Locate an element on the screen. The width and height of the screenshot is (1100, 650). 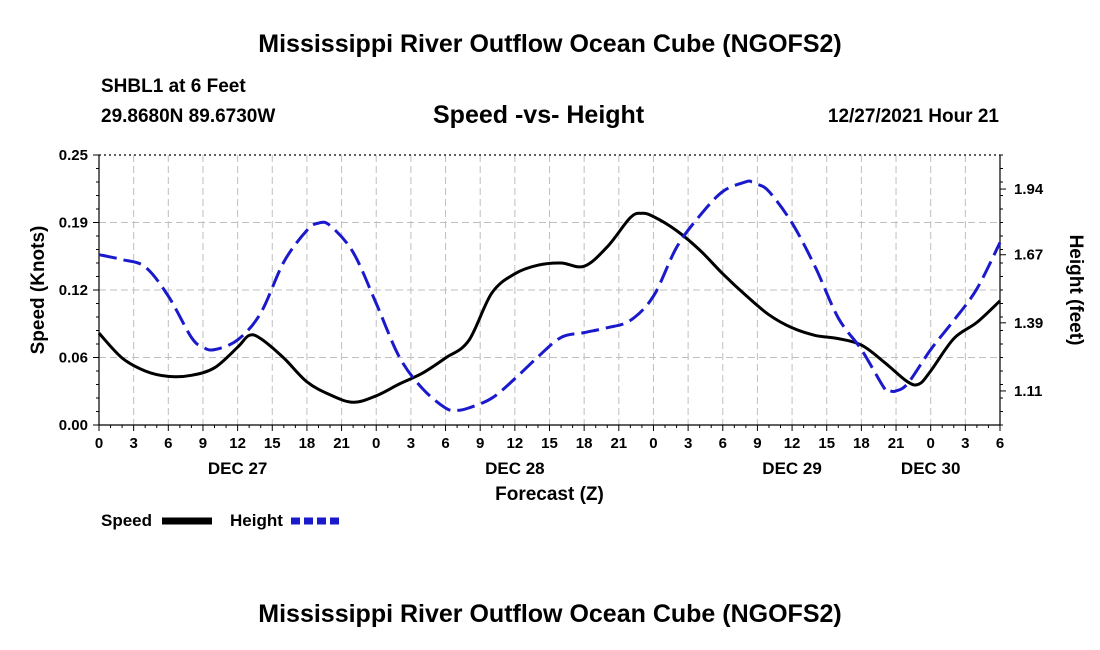
y-left-axis-title: Speed (Knots) is located at coordinates (38, 290).